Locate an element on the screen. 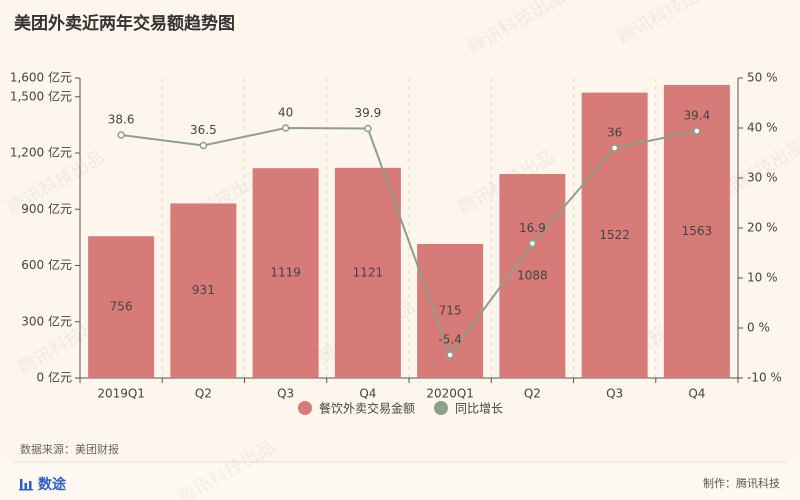 This screenshot has width=800, height=500. line-value-label: 36 is located at coordinates (614, 133).